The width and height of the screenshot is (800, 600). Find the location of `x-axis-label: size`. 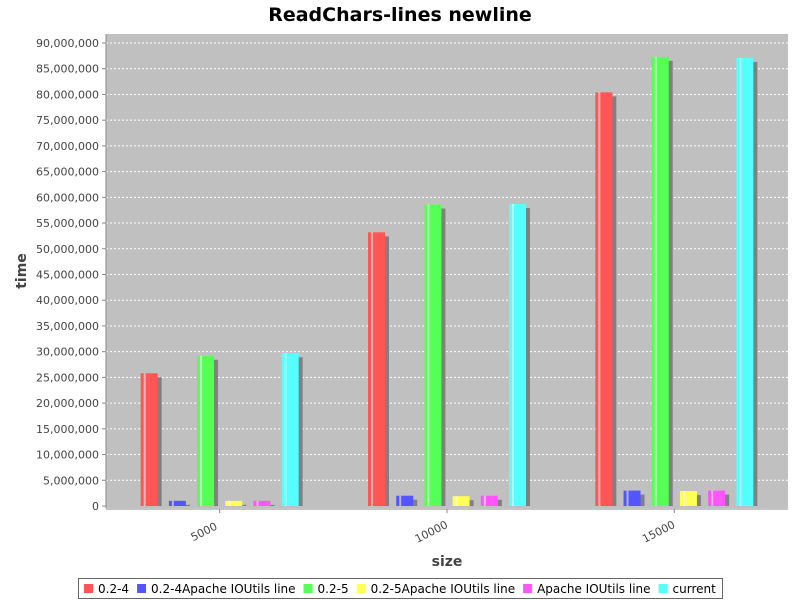

x-axis-label: size is located at coordinates (447, 562).